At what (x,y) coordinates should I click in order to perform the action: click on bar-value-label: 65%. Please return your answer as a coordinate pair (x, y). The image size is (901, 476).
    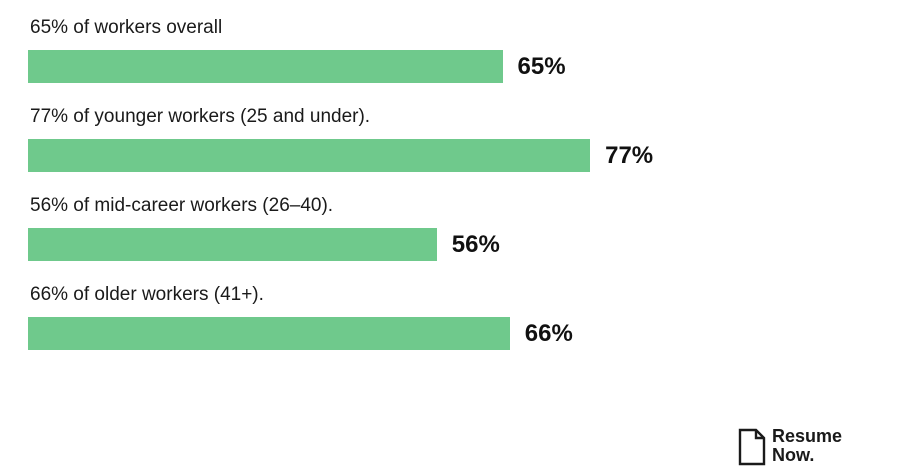
    Looking at the image, I should click on (541, 66).